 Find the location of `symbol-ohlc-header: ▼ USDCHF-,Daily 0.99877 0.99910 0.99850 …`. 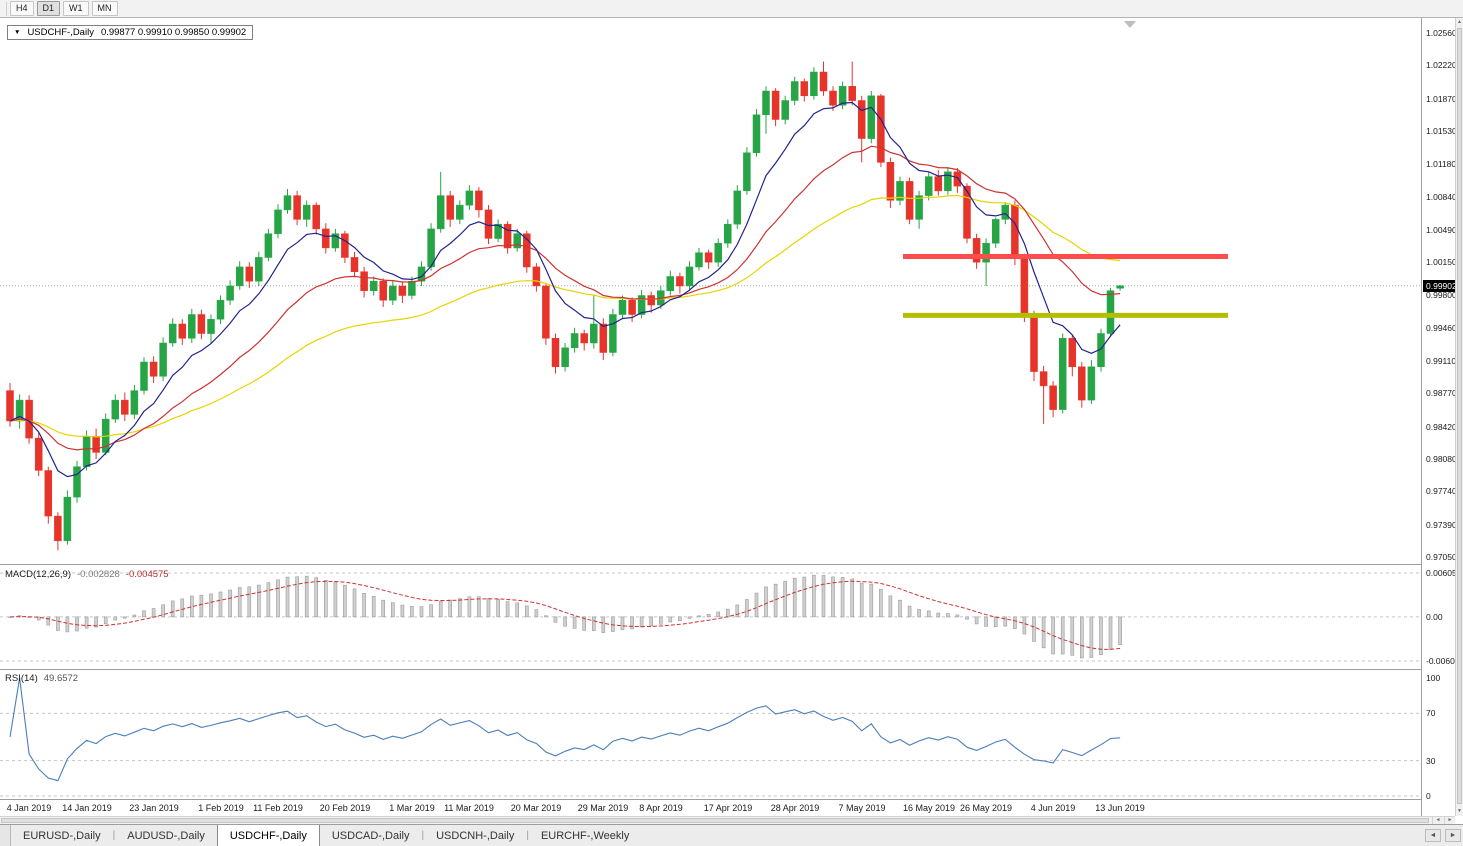

symbol-ohlc-header: ▼ USDCHF-,Daily 0.99877 0.99910 0.99850 … is located at coordinates (130, 32).